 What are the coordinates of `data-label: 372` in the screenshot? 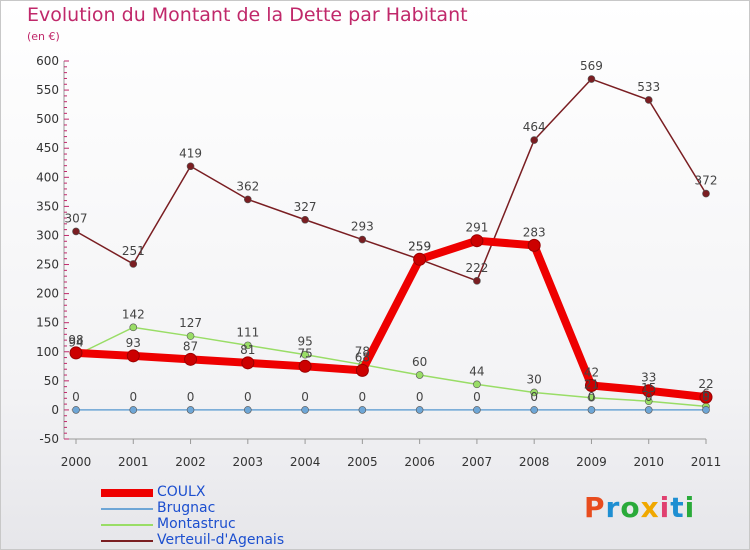 It's located at (706, 181).